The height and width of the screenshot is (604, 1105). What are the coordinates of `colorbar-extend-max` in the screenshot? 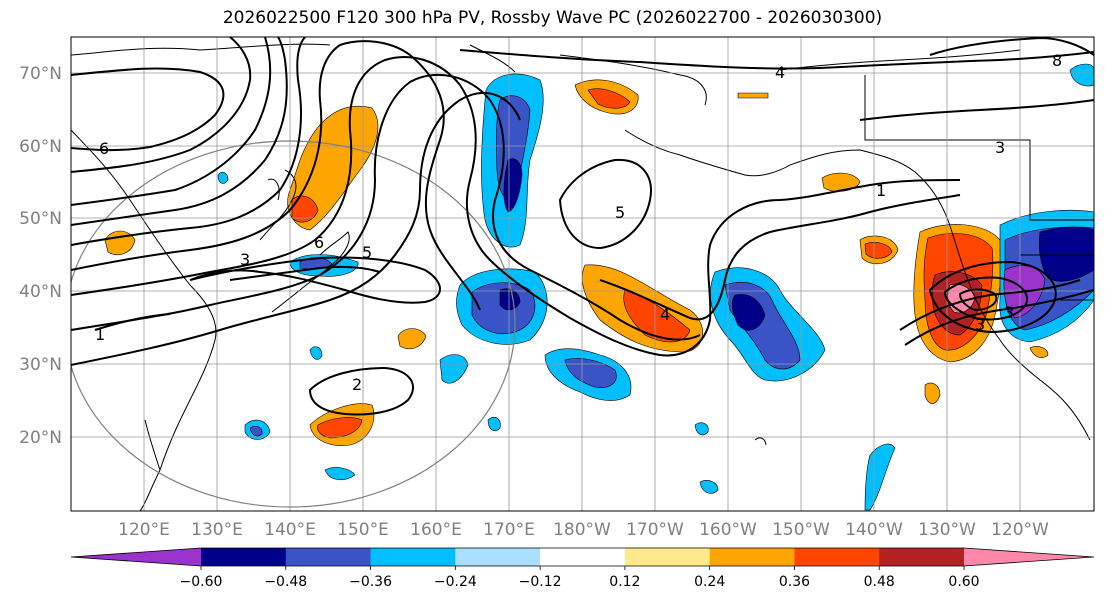 It's located at (1029, 557).